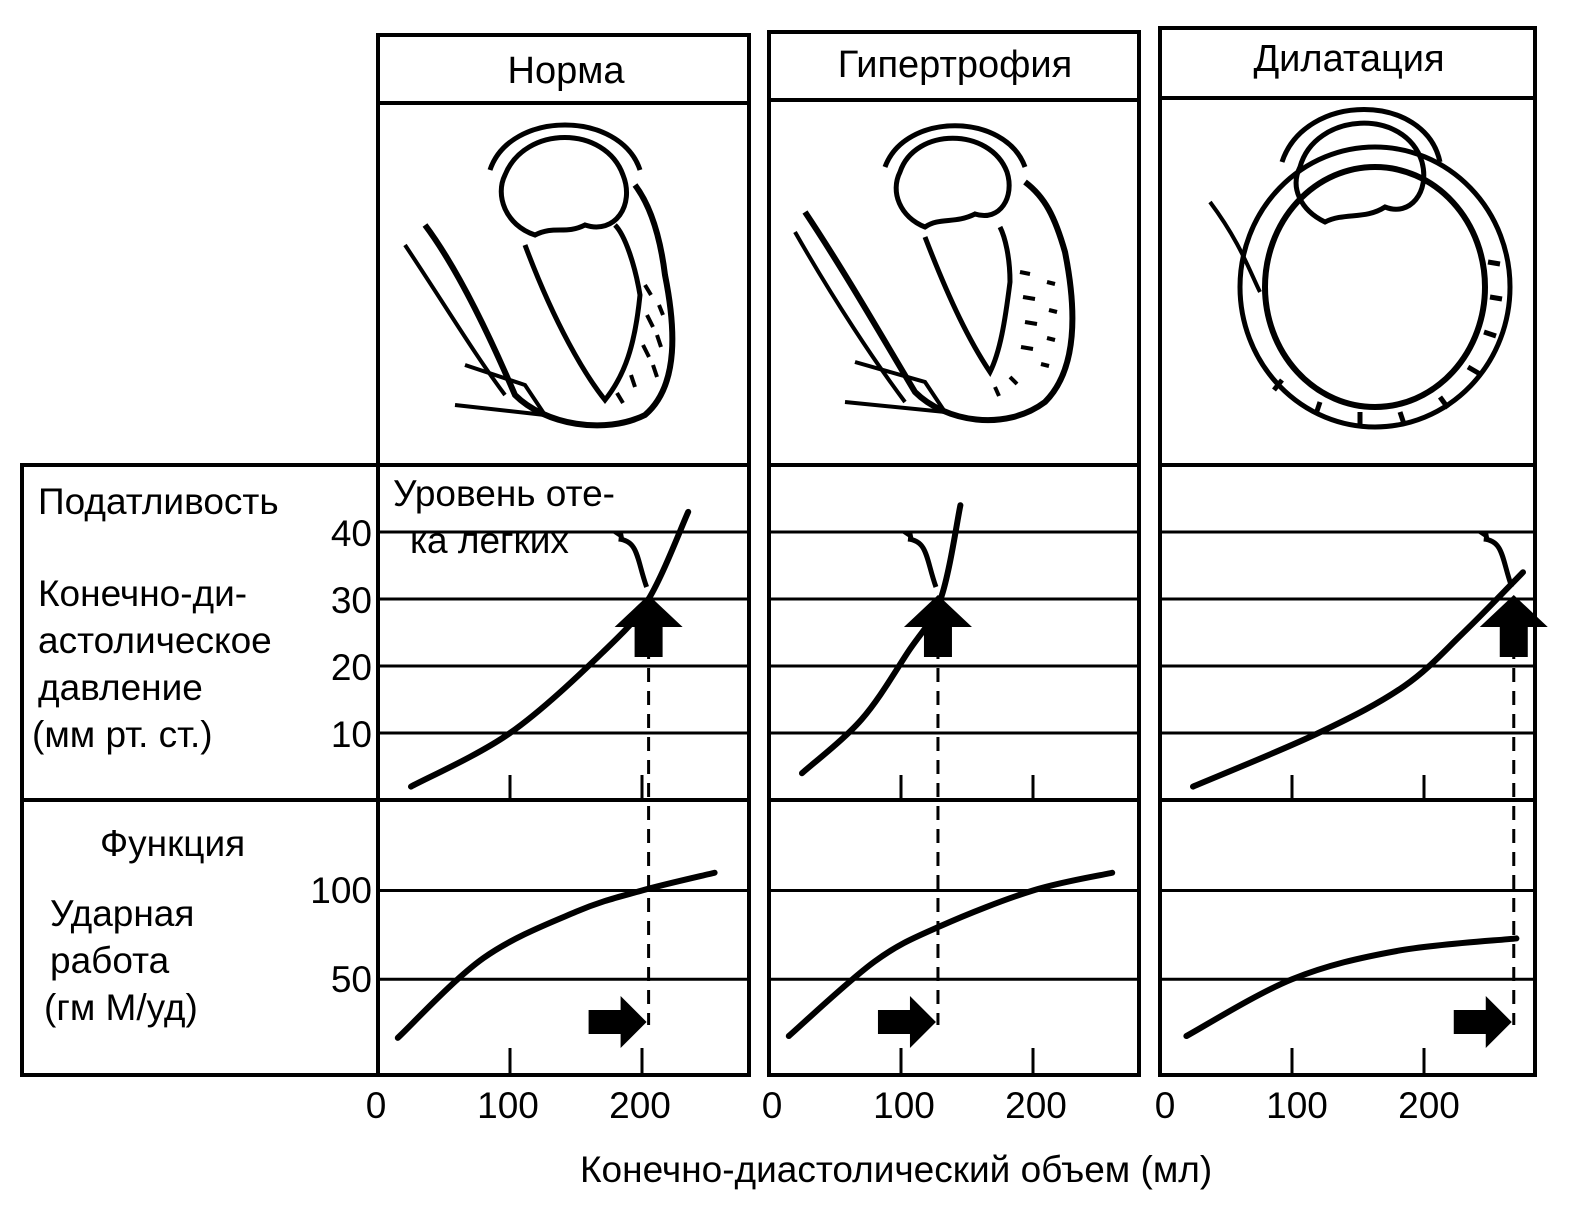 The width and height of the screenshot is (1588, 1216). Describe the element at coordinates (122, 734) in the screenshot. I see `compliance-ylabel-line-4: (мм рт. ст.)` at that location.